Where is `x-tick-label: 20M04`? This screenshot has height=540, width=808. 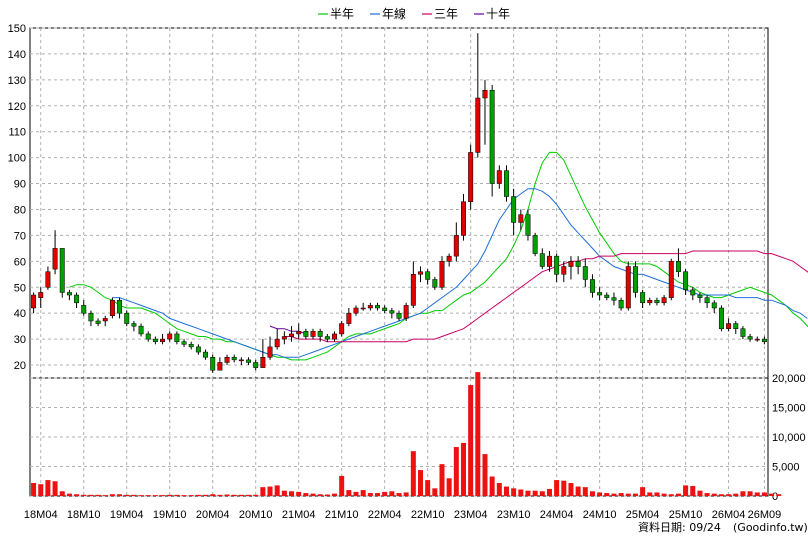 x-tick-label: 20M04 is located at coordinates (213, 515).